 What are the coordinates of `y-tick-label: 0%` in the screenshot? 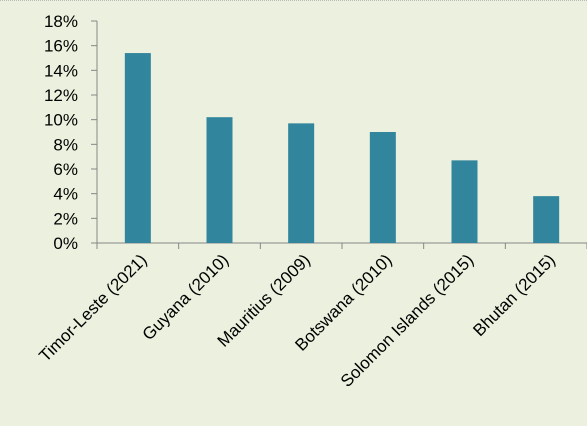 It's located at (65, 243).